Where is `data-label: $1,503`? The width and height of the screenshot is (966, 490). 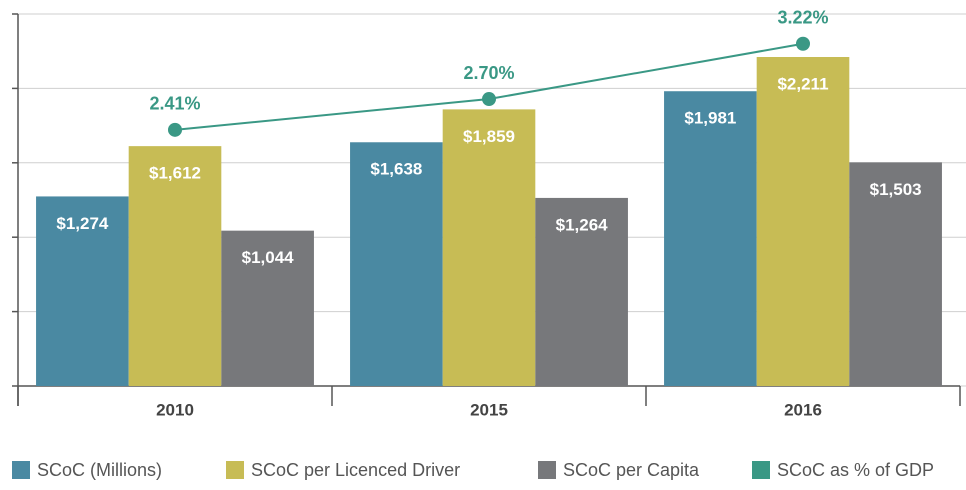 data-label: $1,503 is located at coordinates (896, 189).